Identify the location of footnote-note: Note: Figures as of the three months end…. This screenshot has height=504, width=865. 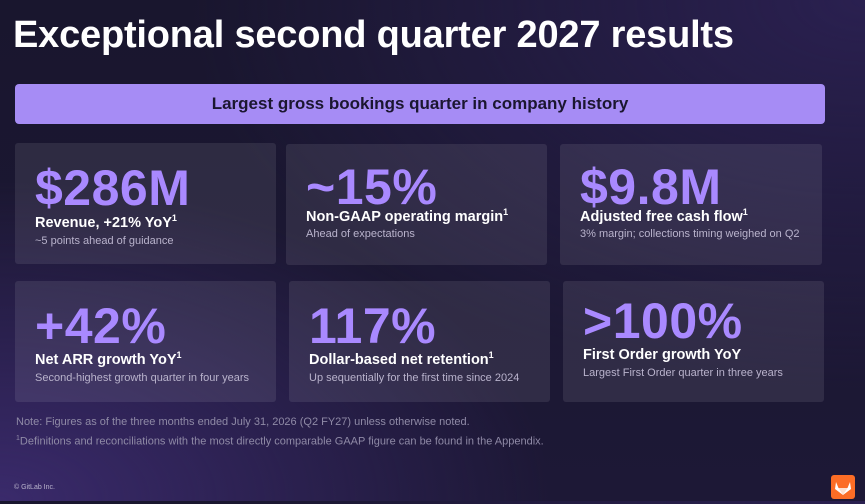
(243, 422).